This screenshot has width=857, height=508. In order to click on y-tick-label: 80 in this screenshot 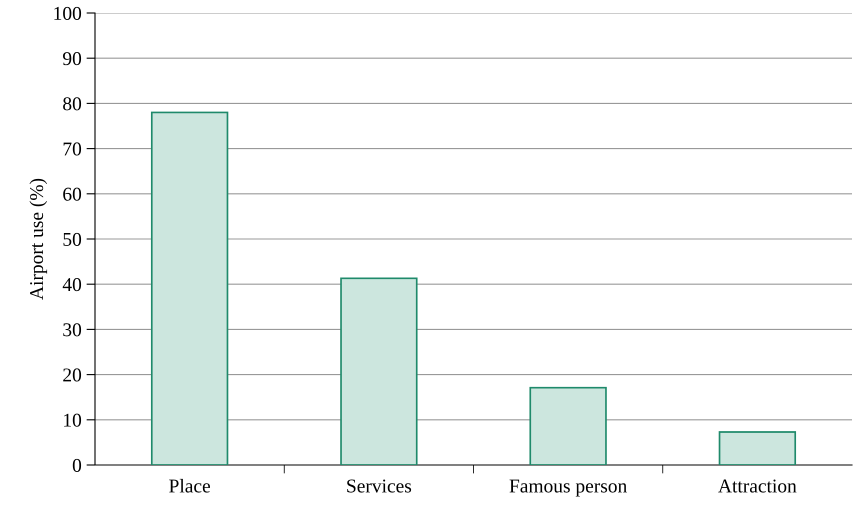, I will do `click(72, 103)`.